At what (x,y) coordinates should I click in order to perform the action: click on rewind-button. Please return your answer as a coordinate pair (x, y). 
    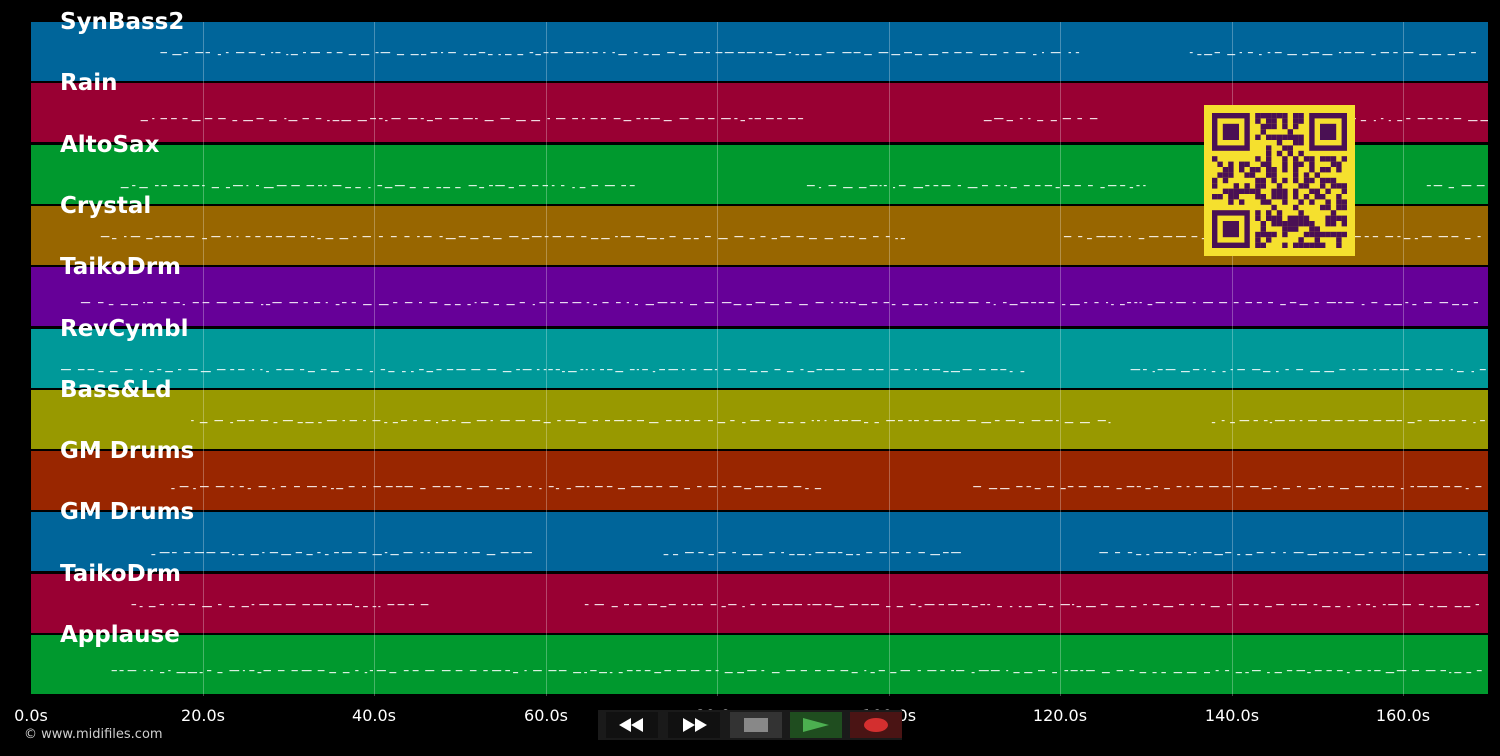
    Looking at the image, I should click on (632, 725).